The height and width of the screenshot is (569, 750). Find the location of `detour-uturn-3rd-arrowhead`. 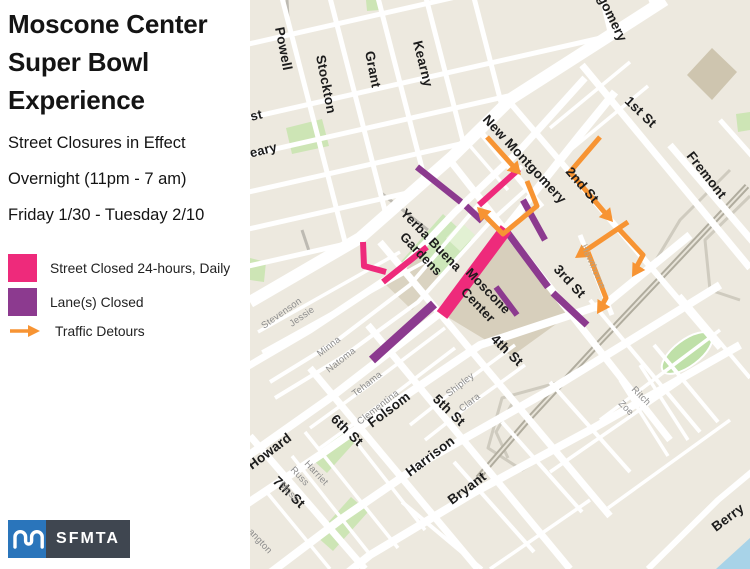

detour-uturn-3rd-arrowhead is located at coordinates (484, 214).